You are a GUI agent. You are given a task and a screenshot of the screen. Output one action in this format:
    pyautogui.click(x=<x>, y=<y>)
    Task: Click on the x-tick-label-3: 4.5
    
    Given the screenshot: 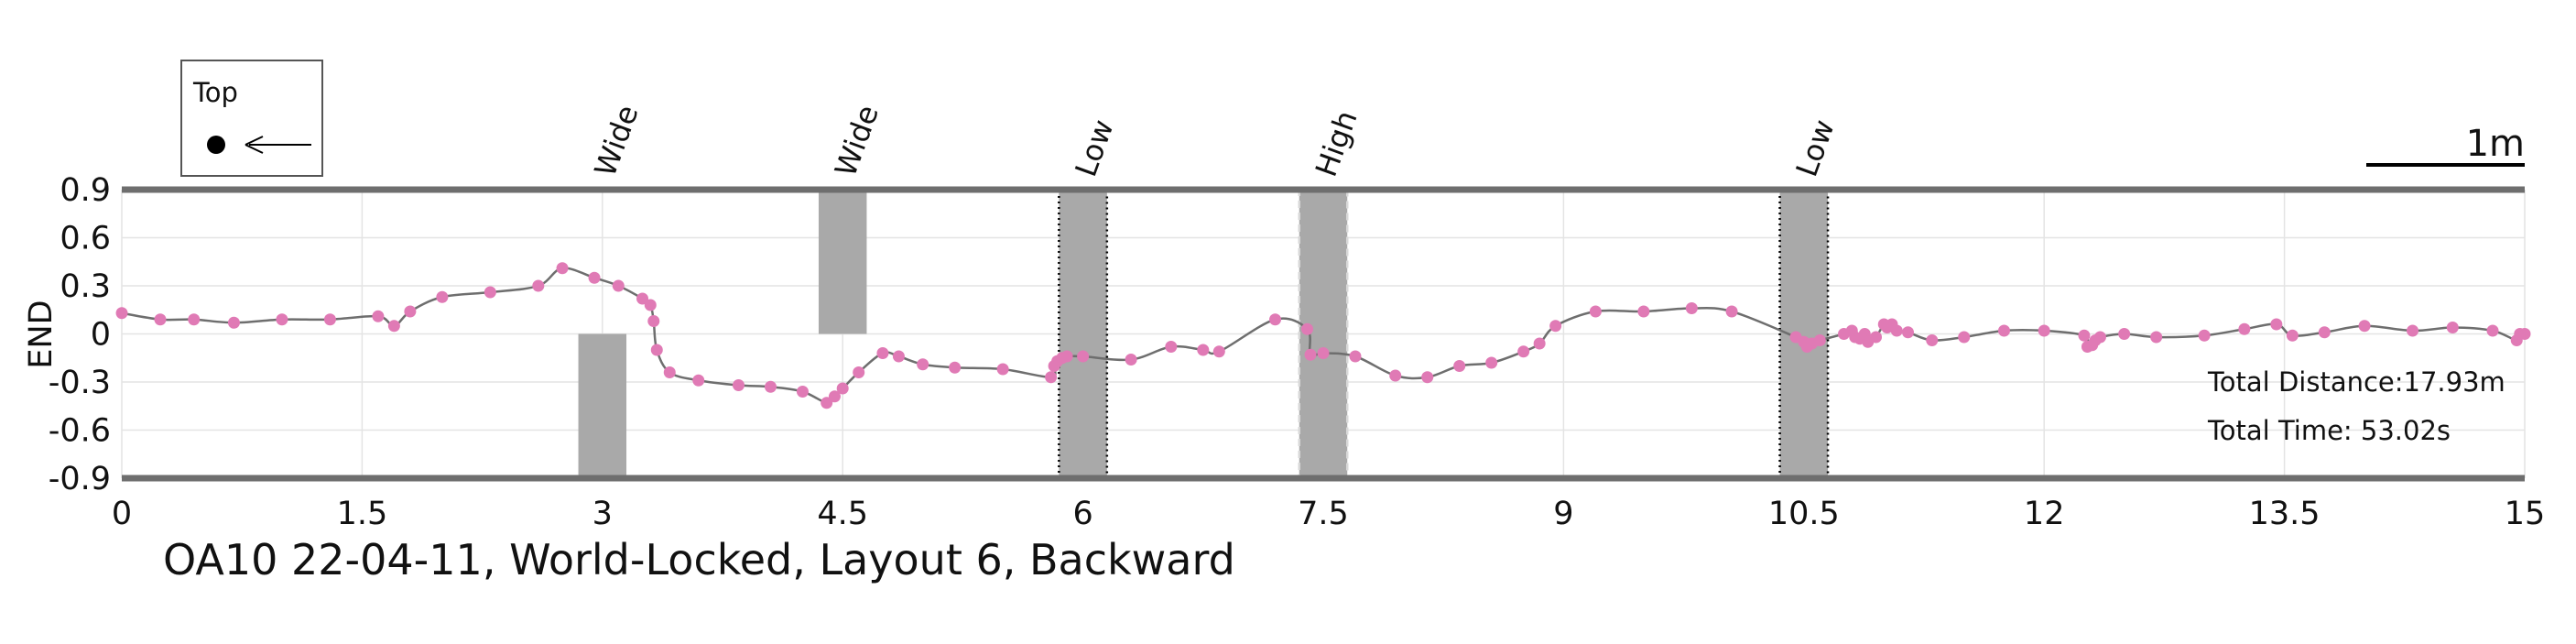 What is the action you would take?
    pyautogui.click(x=842, y=514)
    